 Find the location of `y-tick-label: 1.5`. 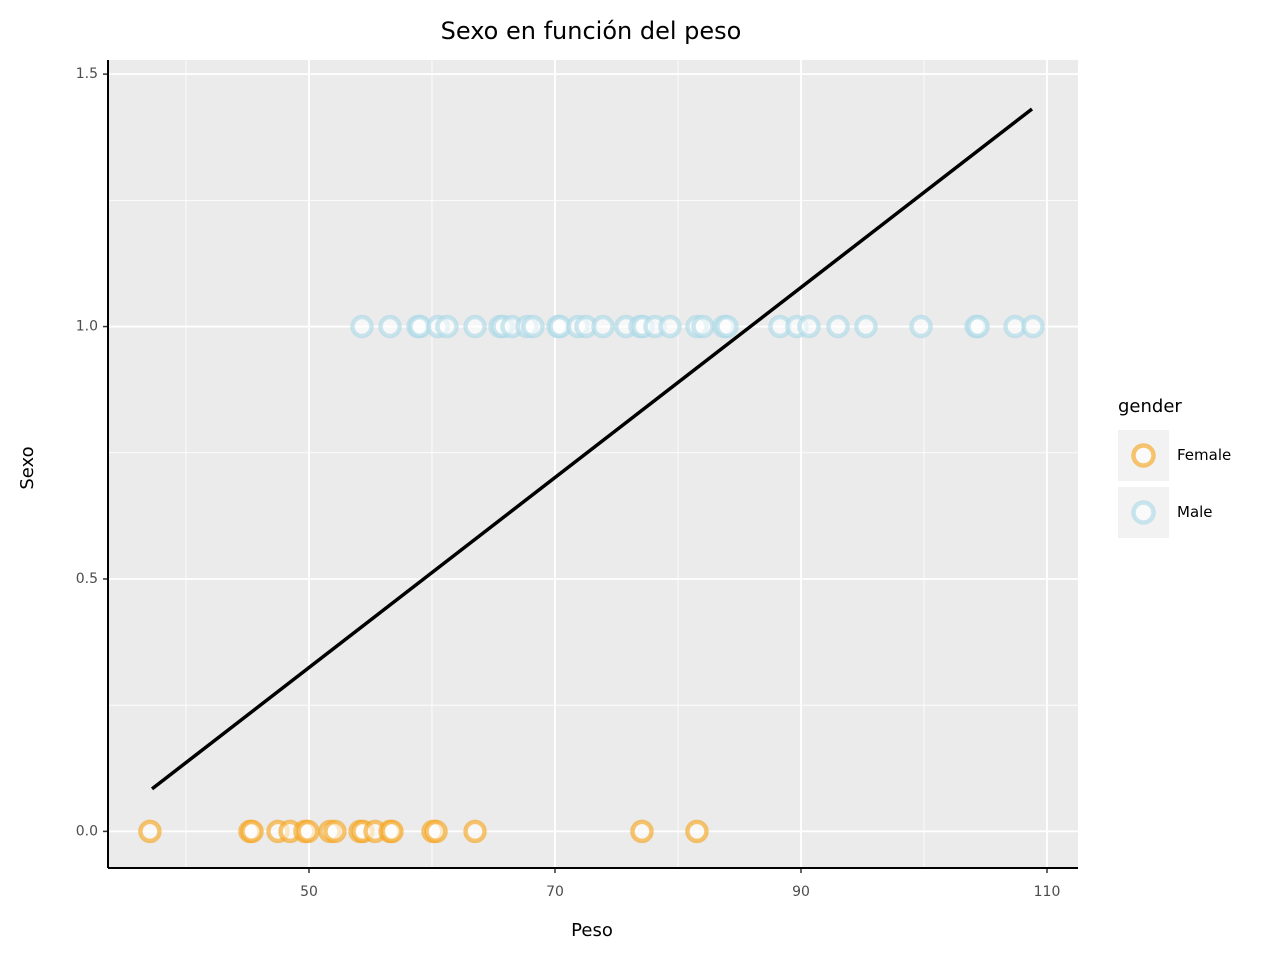

y-tick-label: 1.5 is located at coordinates (87, 74).